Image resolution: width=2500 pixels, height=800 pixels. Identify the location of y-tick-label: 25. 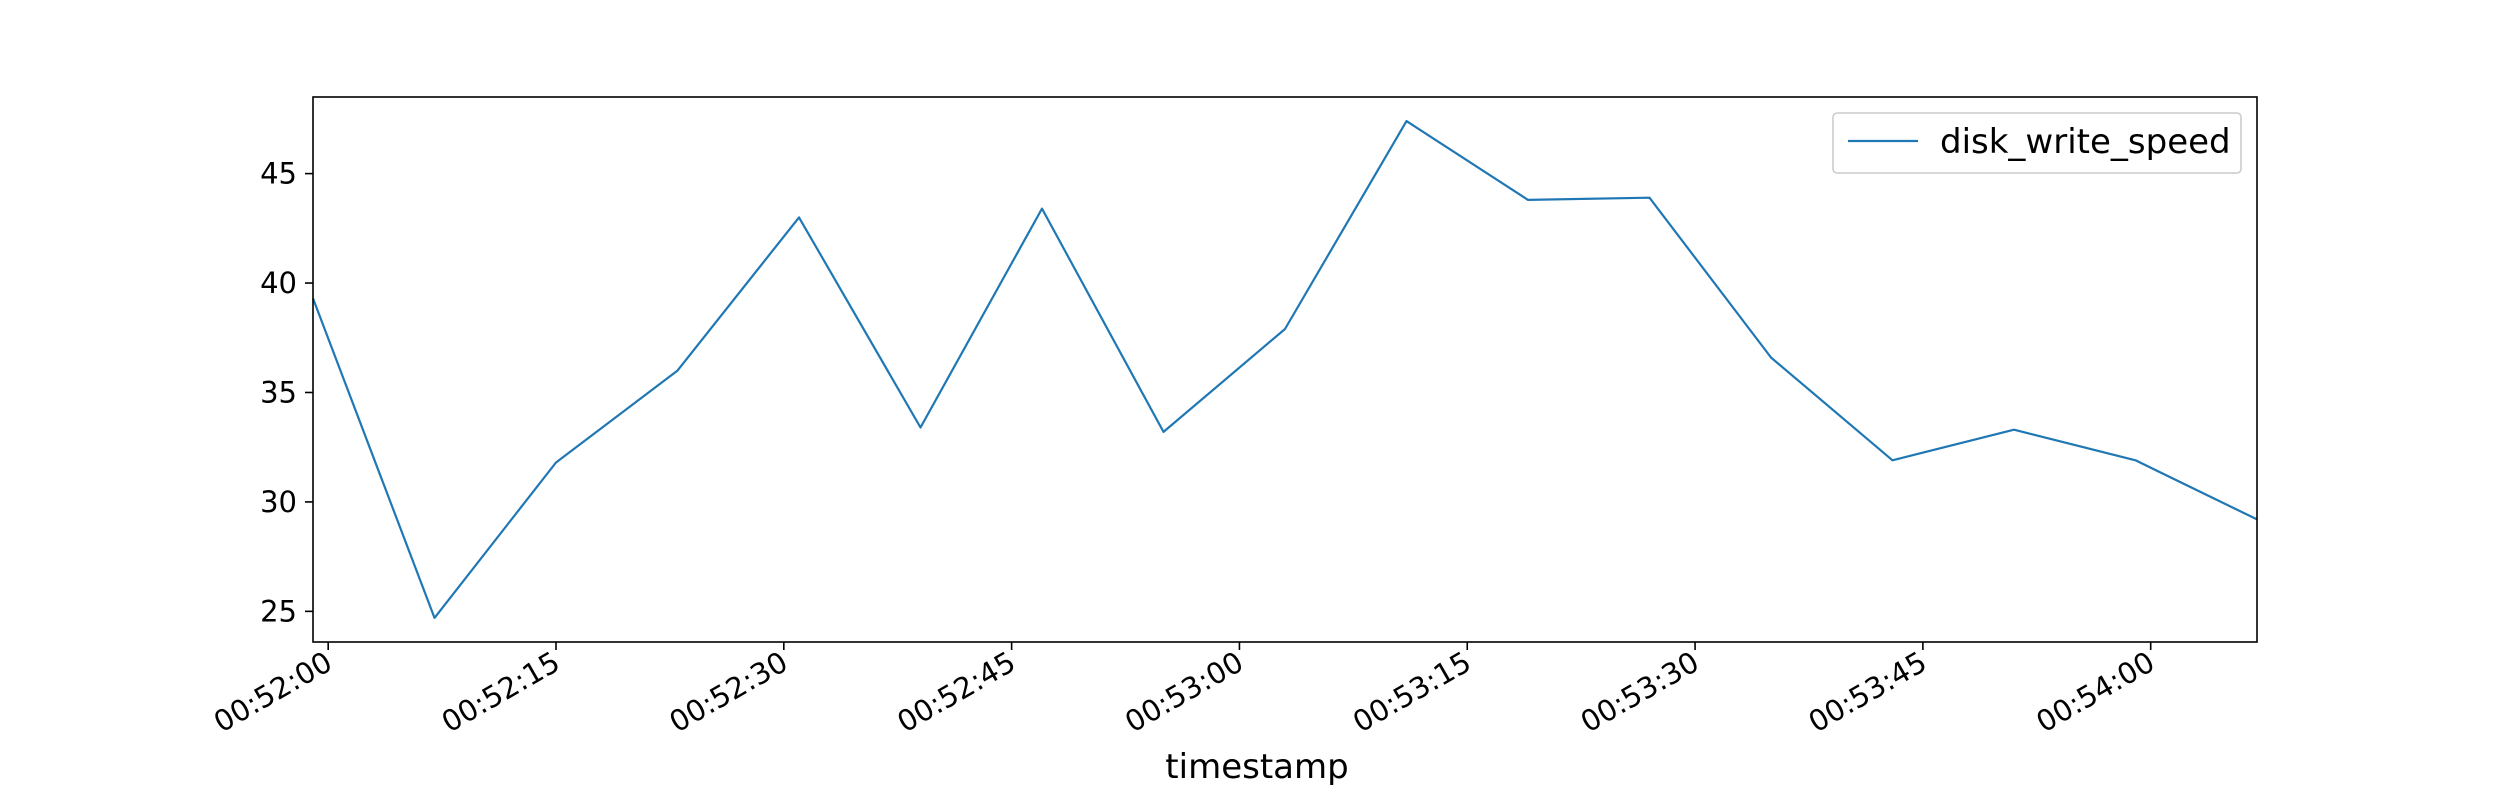
(278, 611).